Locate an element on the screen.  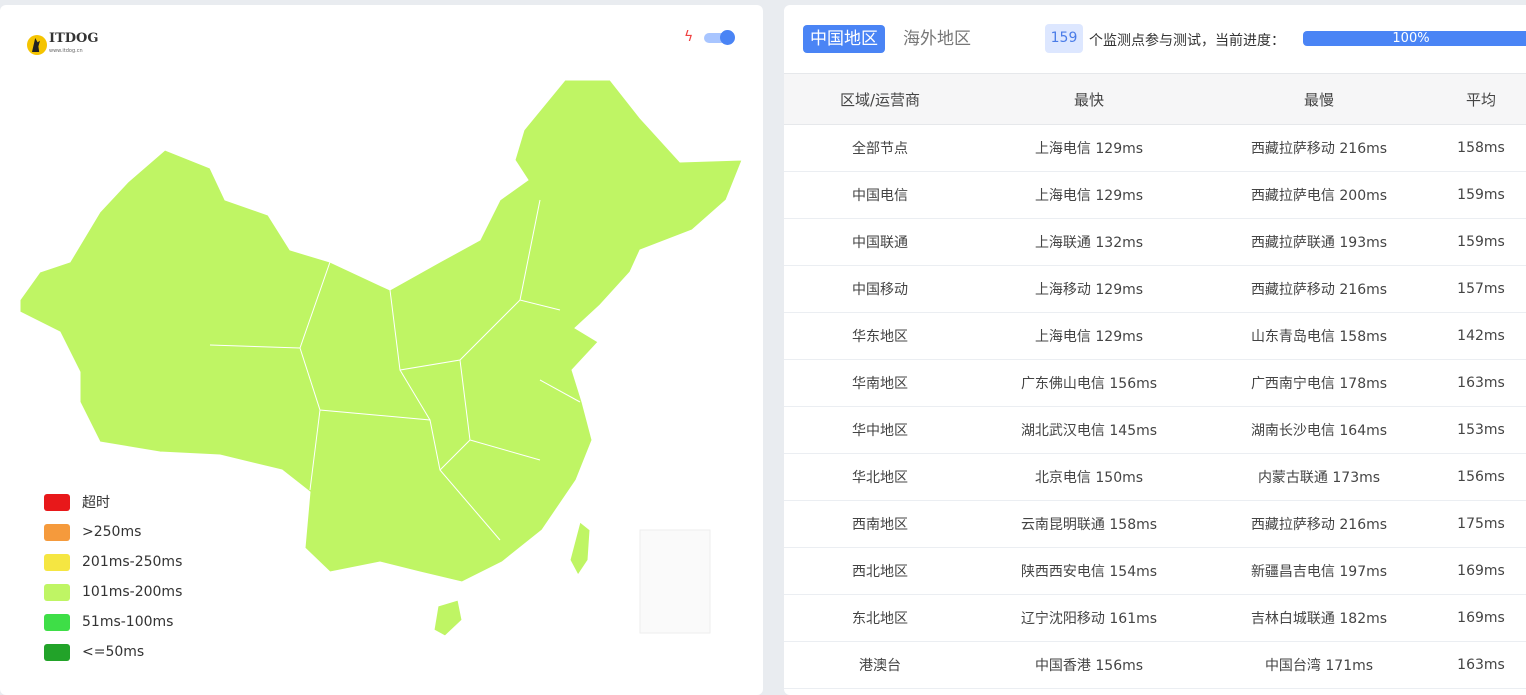
cell-fastest: 湖北武汉电信 145ms is located at coordinates (1089, 430).